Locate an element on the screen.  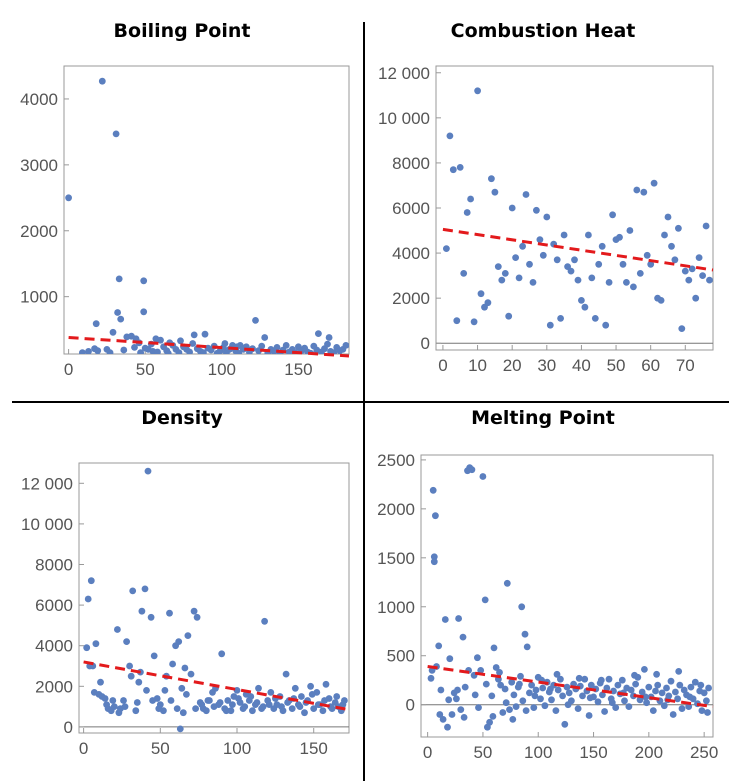
x-tick-label: 150 is located at coordinates (593, 752).